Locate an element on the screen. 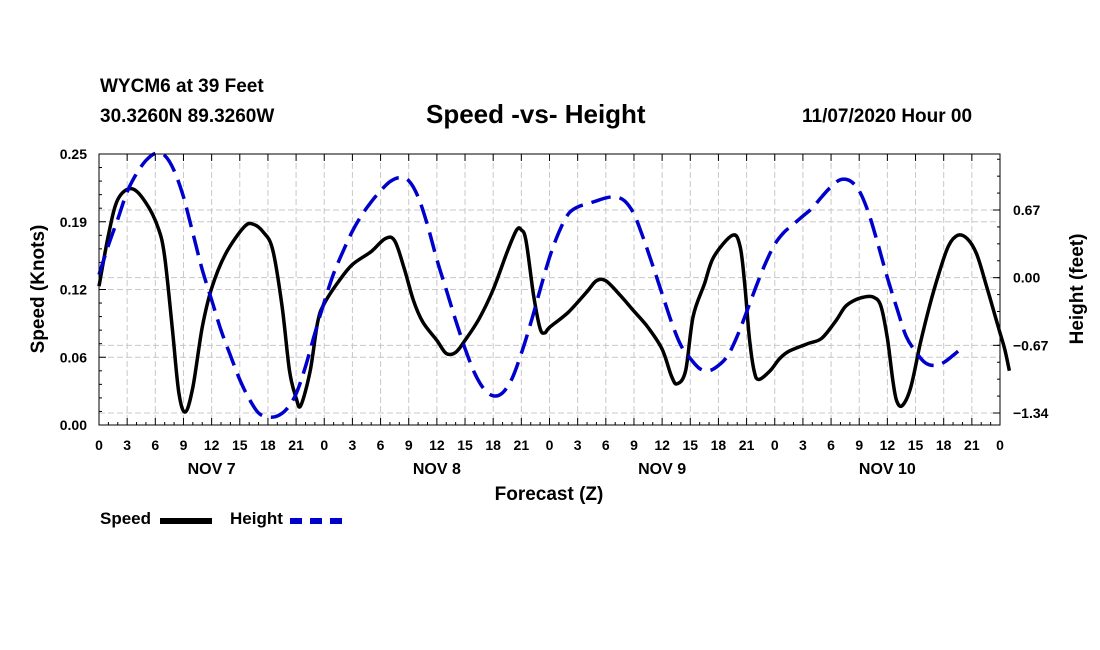 The width and height of the screenshot is (1100, 650). forecast-date: 11/07/2020 Hour 00 is located at coordinates (887, 116).